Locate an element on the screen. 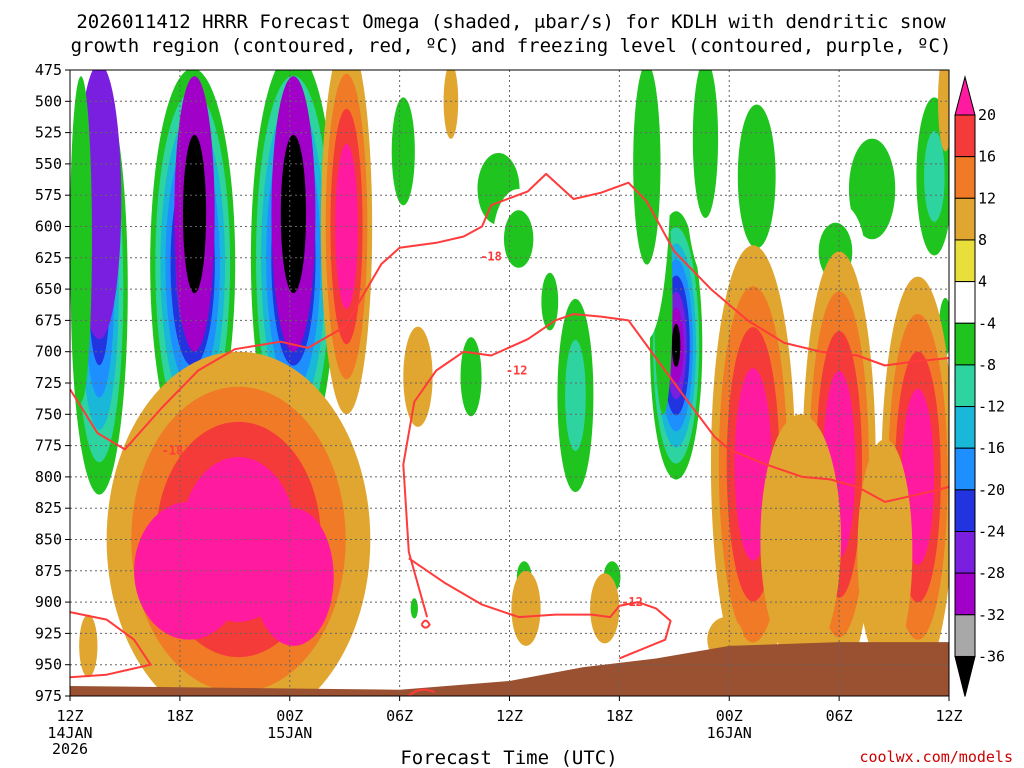 This screenshot has width=1024, height=768. colorbar-label-10: -24 is located at coordinates (991, 532).